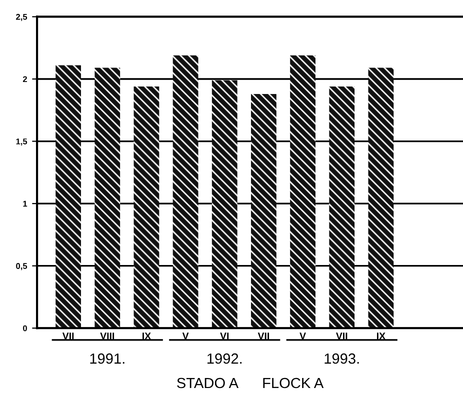 The width and height of the screenshot is (463, 418). What do you see at coordinates (24, 79) in the screenshot?
I see `y-tick-label: 2` at bounding box center [24, 79].